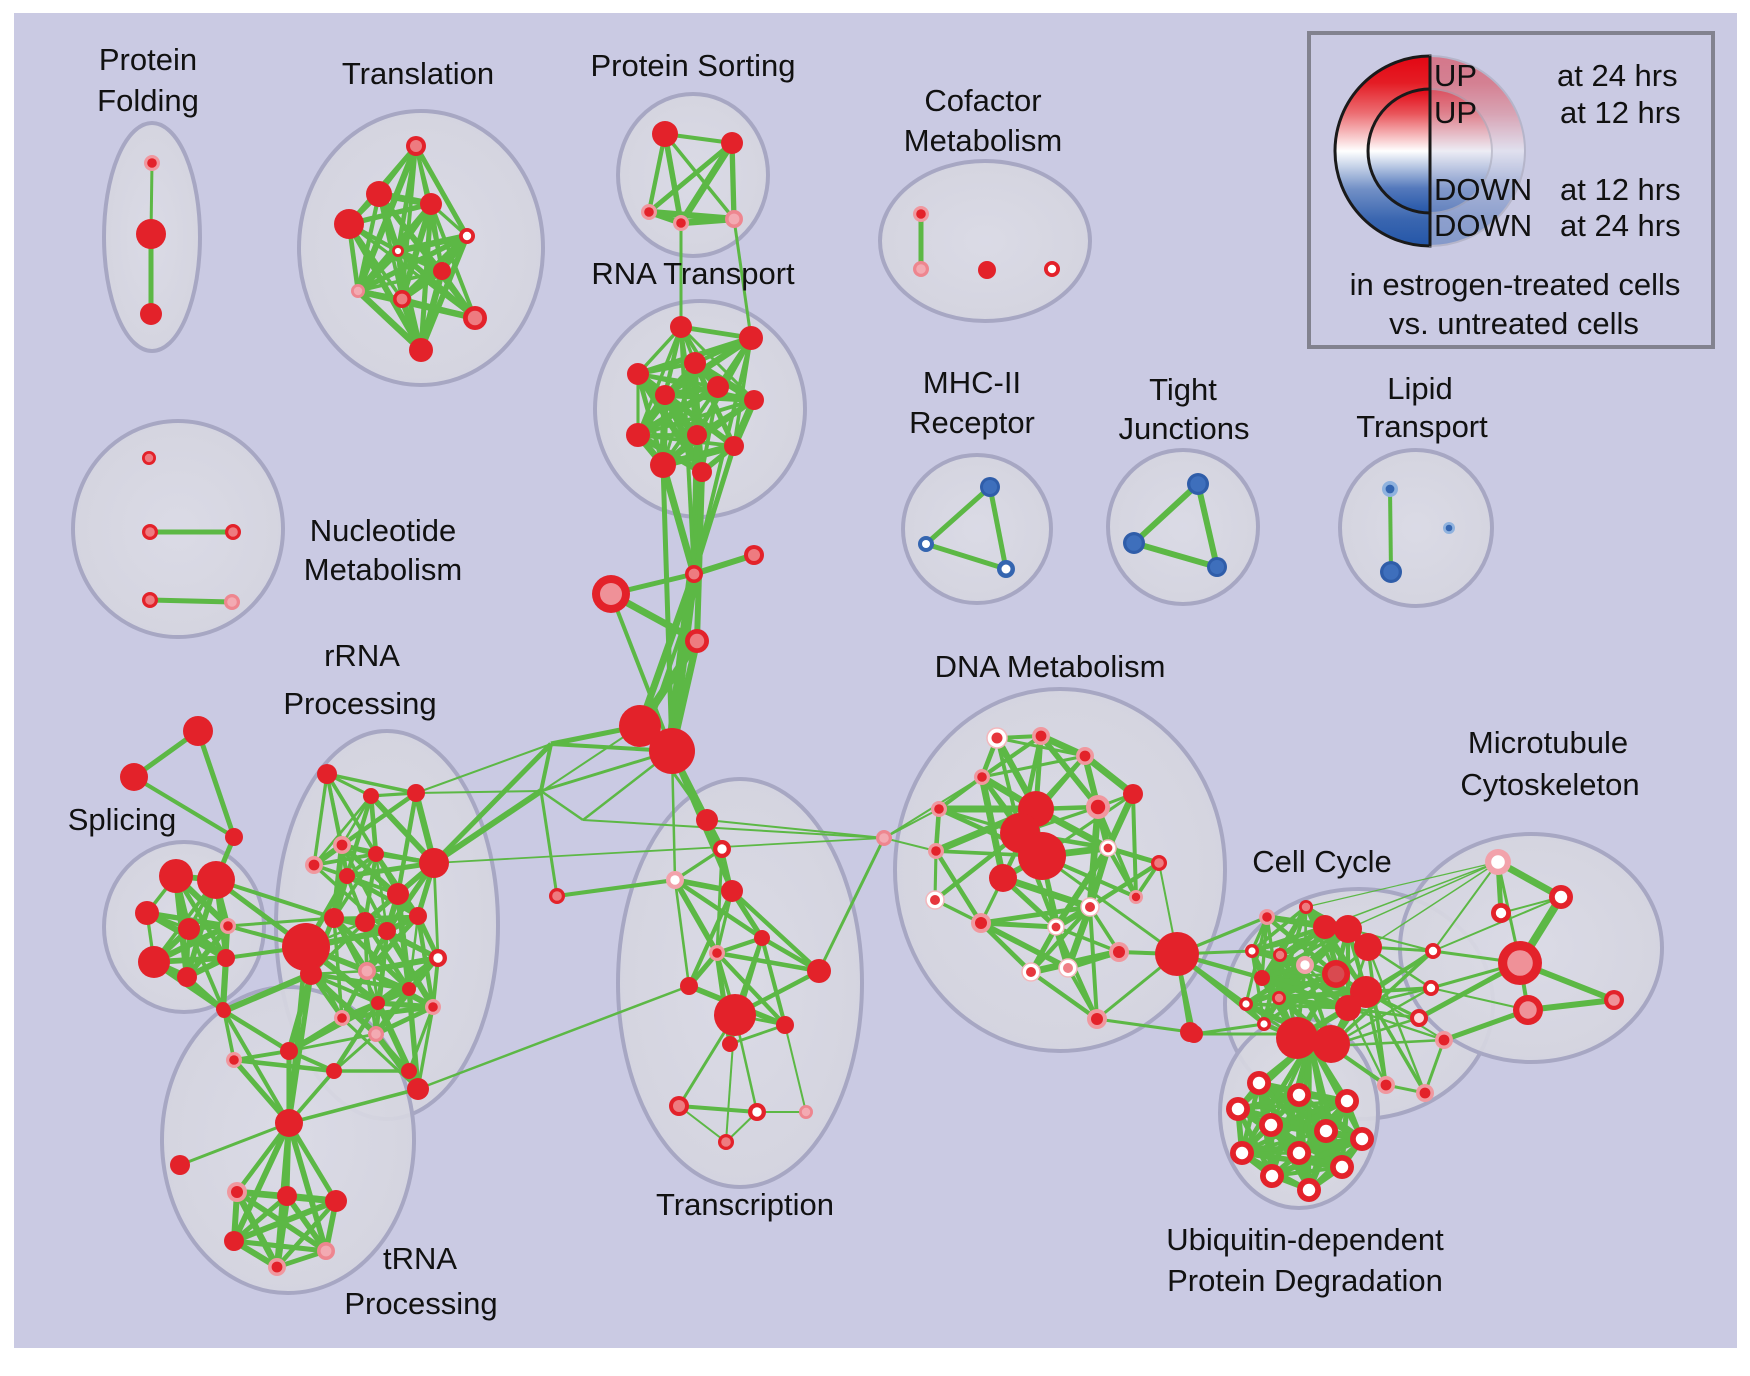 The image size is (1750, 1376). Describe the element at coordinates (1305, 1239) in the screenshot. I see `svg-text: Ubiquitin-dependent` at that location.